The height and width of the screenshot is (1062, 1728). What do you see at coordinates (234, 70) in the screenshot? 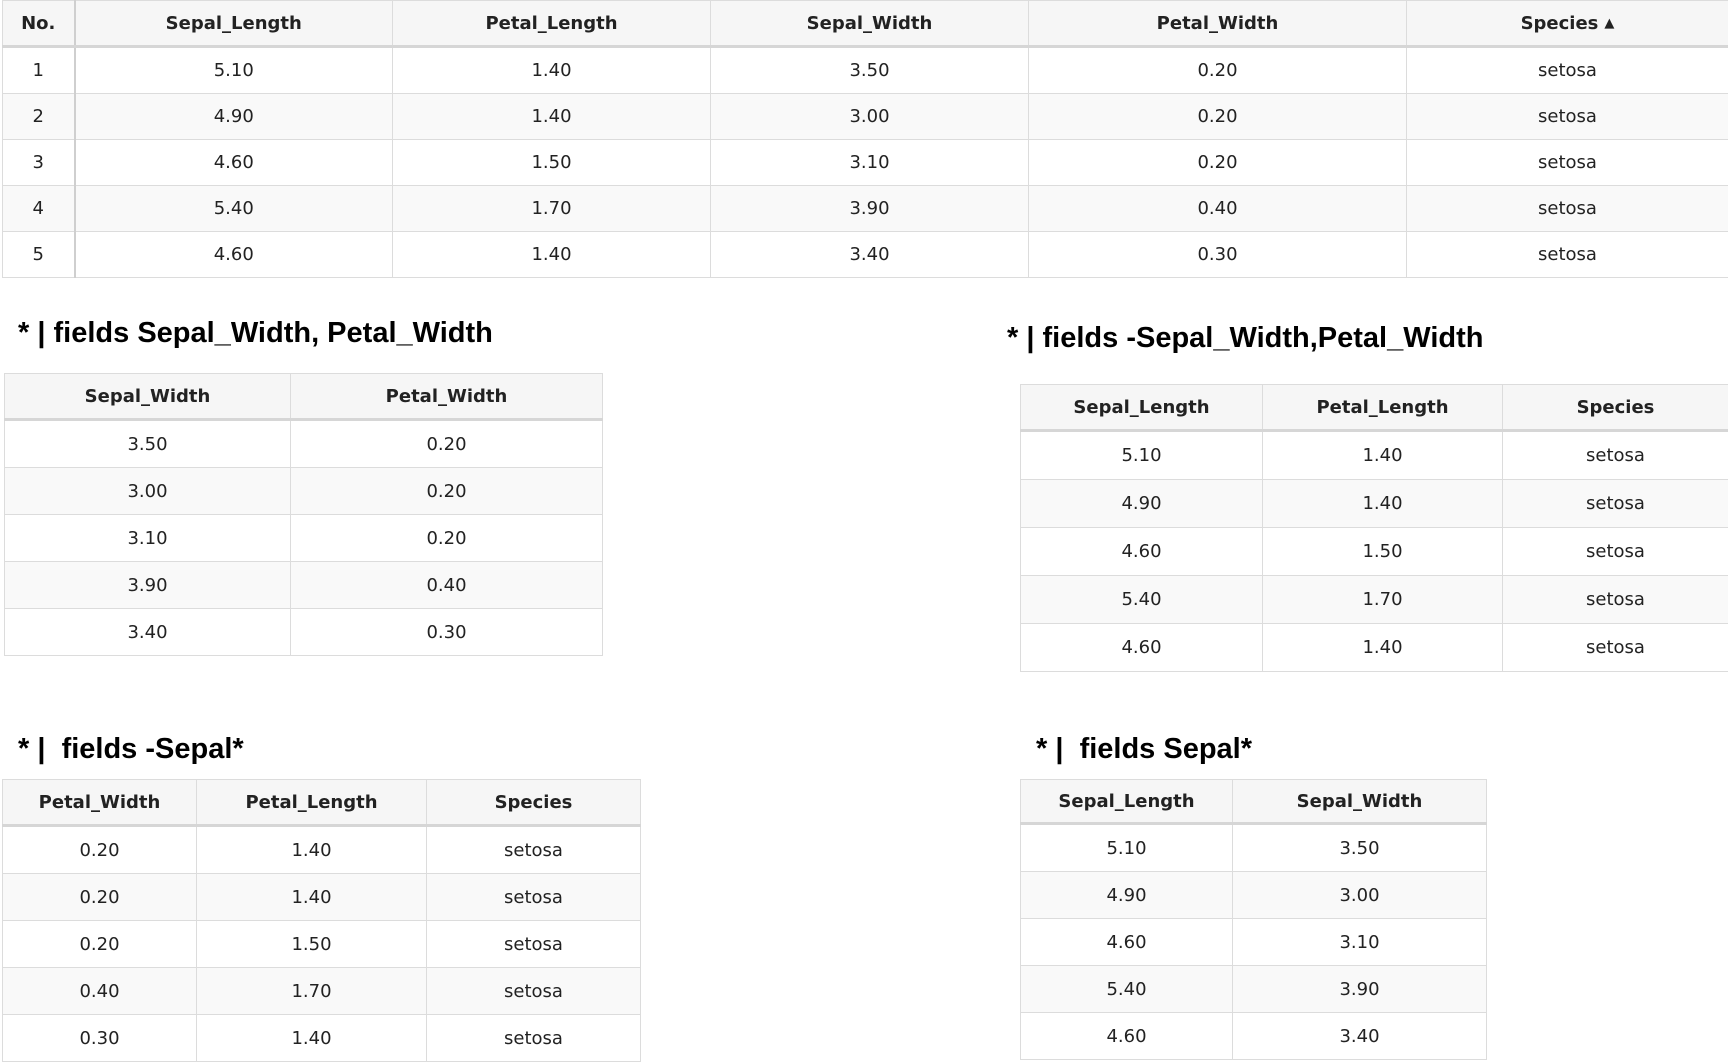
I see `table-cell: 5.10` at bounding box center [234, 70].